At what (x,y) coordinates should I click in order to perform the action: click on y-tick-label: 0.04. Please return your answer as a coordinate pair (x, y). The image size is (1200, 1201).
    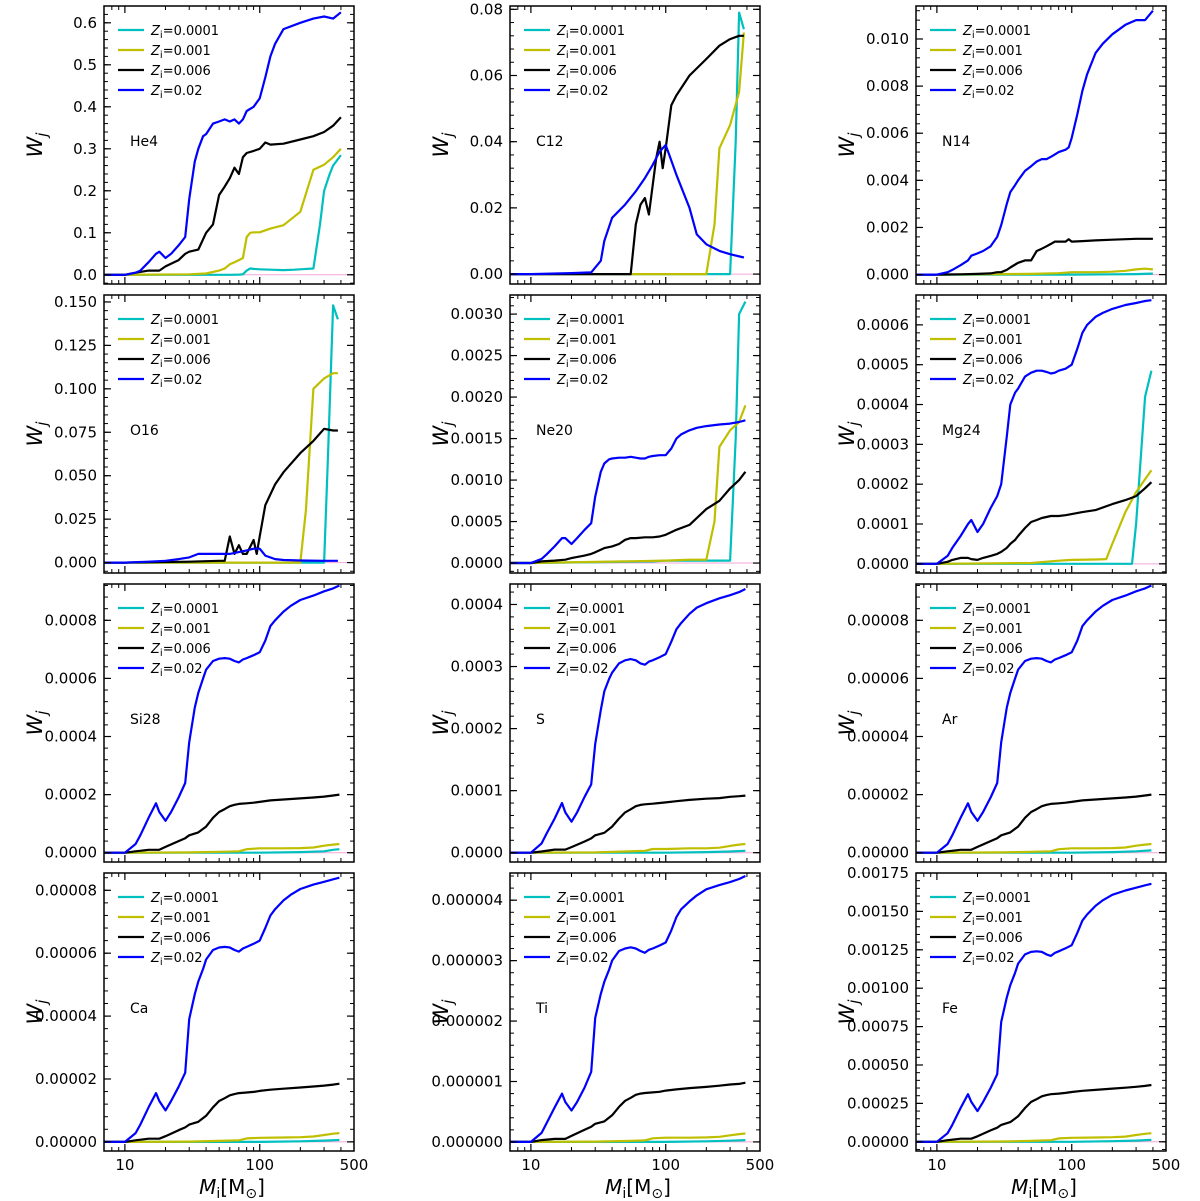
    Looking at the image, I should click on (486, 142).